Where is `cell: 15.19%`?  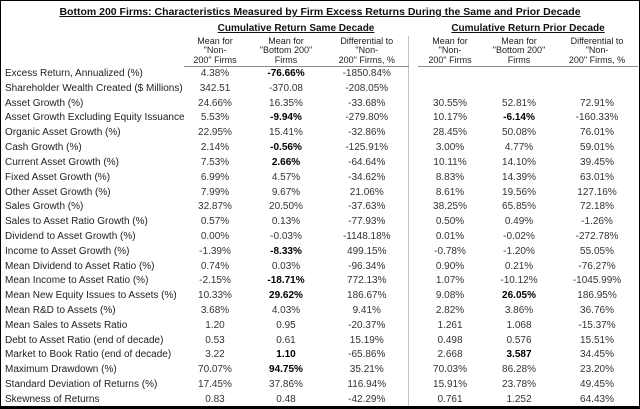
cell: 15.19% is located at coordinates (366, 340).